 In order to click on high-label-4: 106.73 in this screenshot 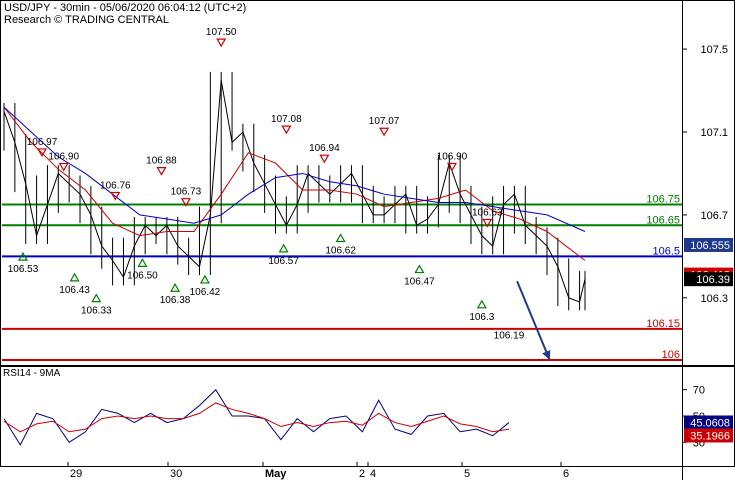, I will do `click(186, 192)`.